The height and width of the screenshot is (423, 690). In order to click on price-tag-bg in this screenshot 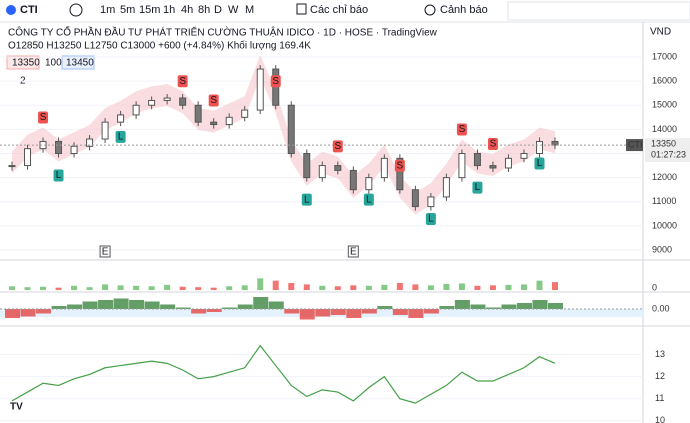, I will do `click(667, 150)`.